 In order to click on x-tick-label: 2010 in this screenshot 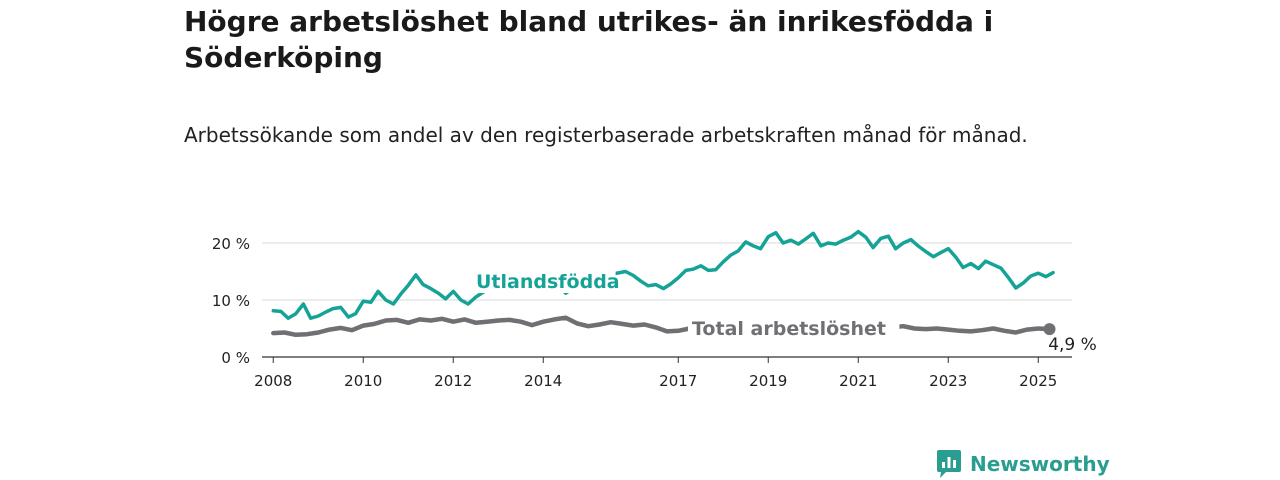, I will do `click(363, 381)`.